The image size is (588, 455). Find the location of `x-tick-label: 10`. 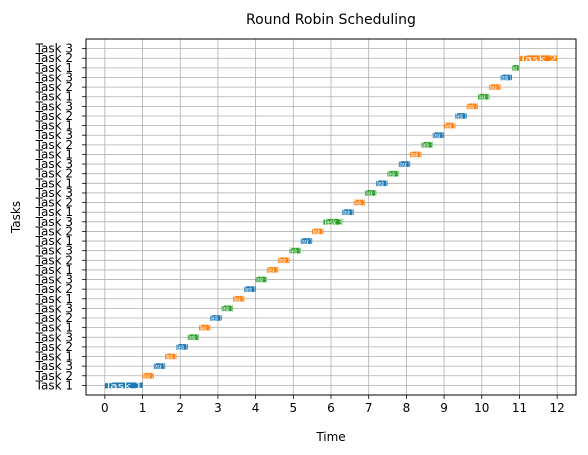

x-tick-label: 10 is located at coordinates (481, 408).